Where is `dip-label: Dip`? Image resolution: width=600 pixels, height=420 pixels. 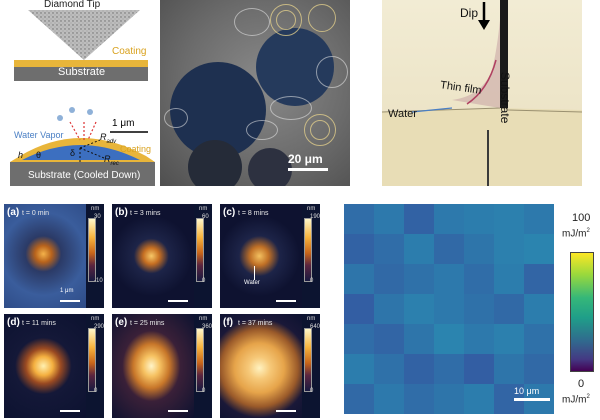
dip-label: Dip is located at coordinates (469, 13).